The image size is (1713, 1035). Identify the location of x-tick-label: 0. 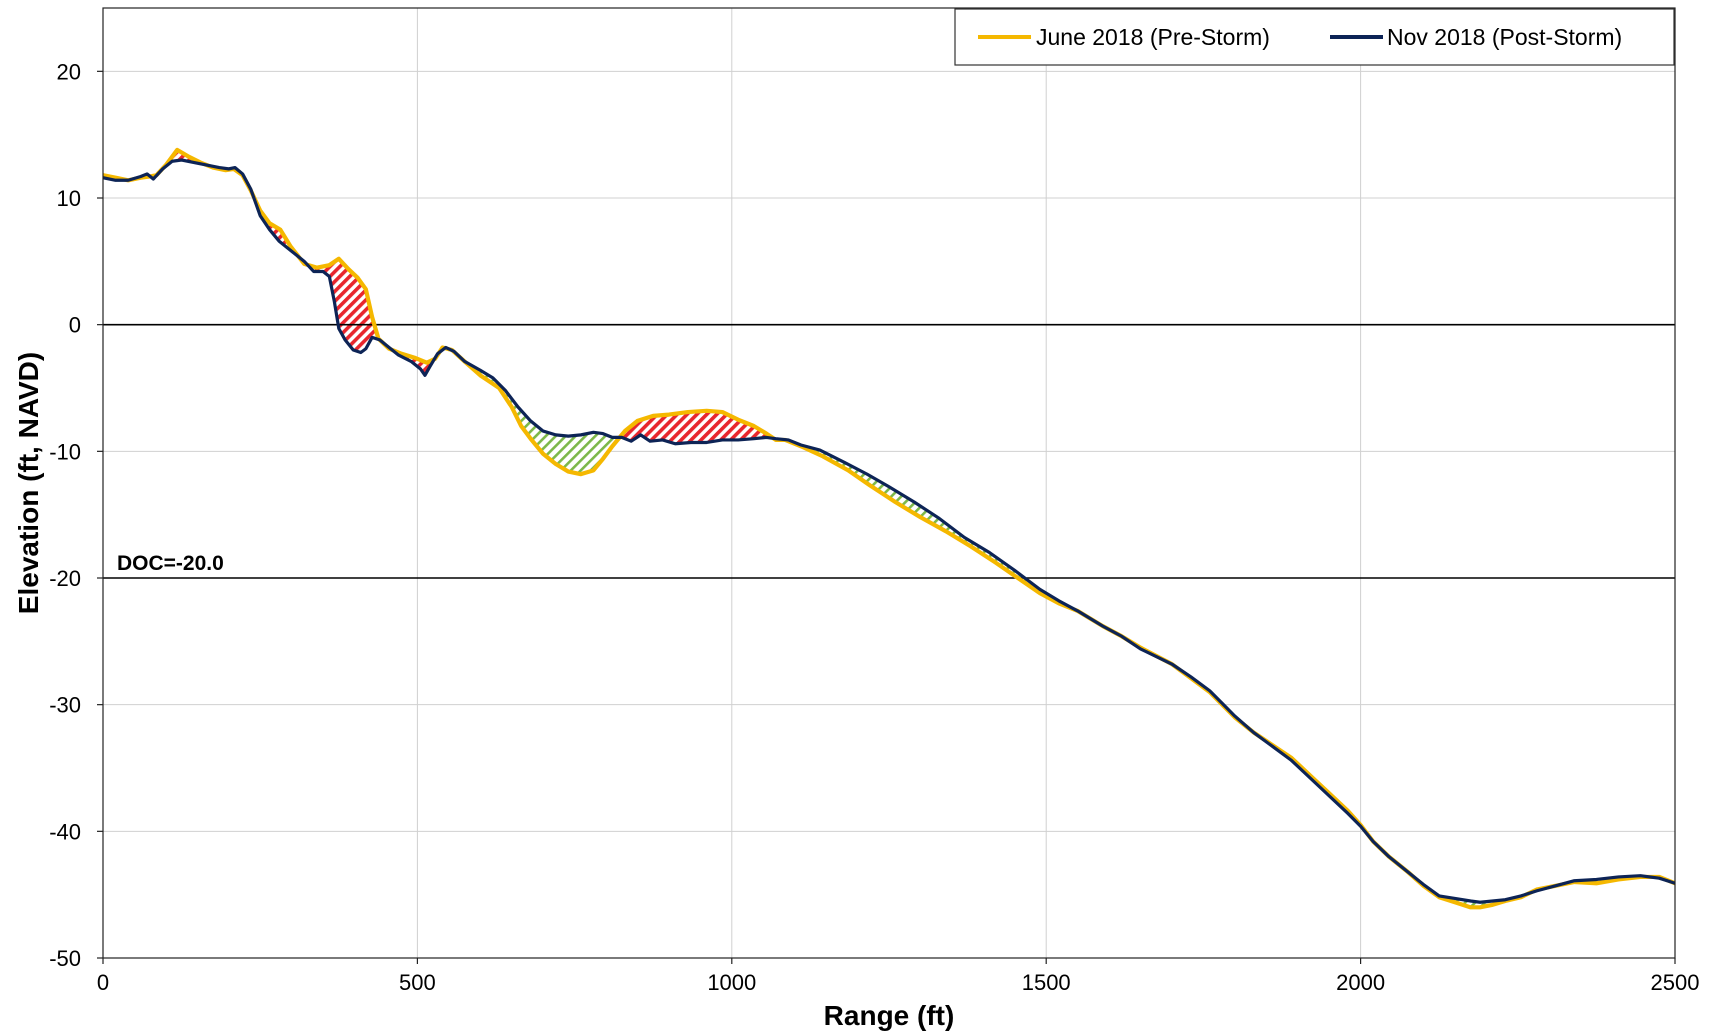
(103, 982).